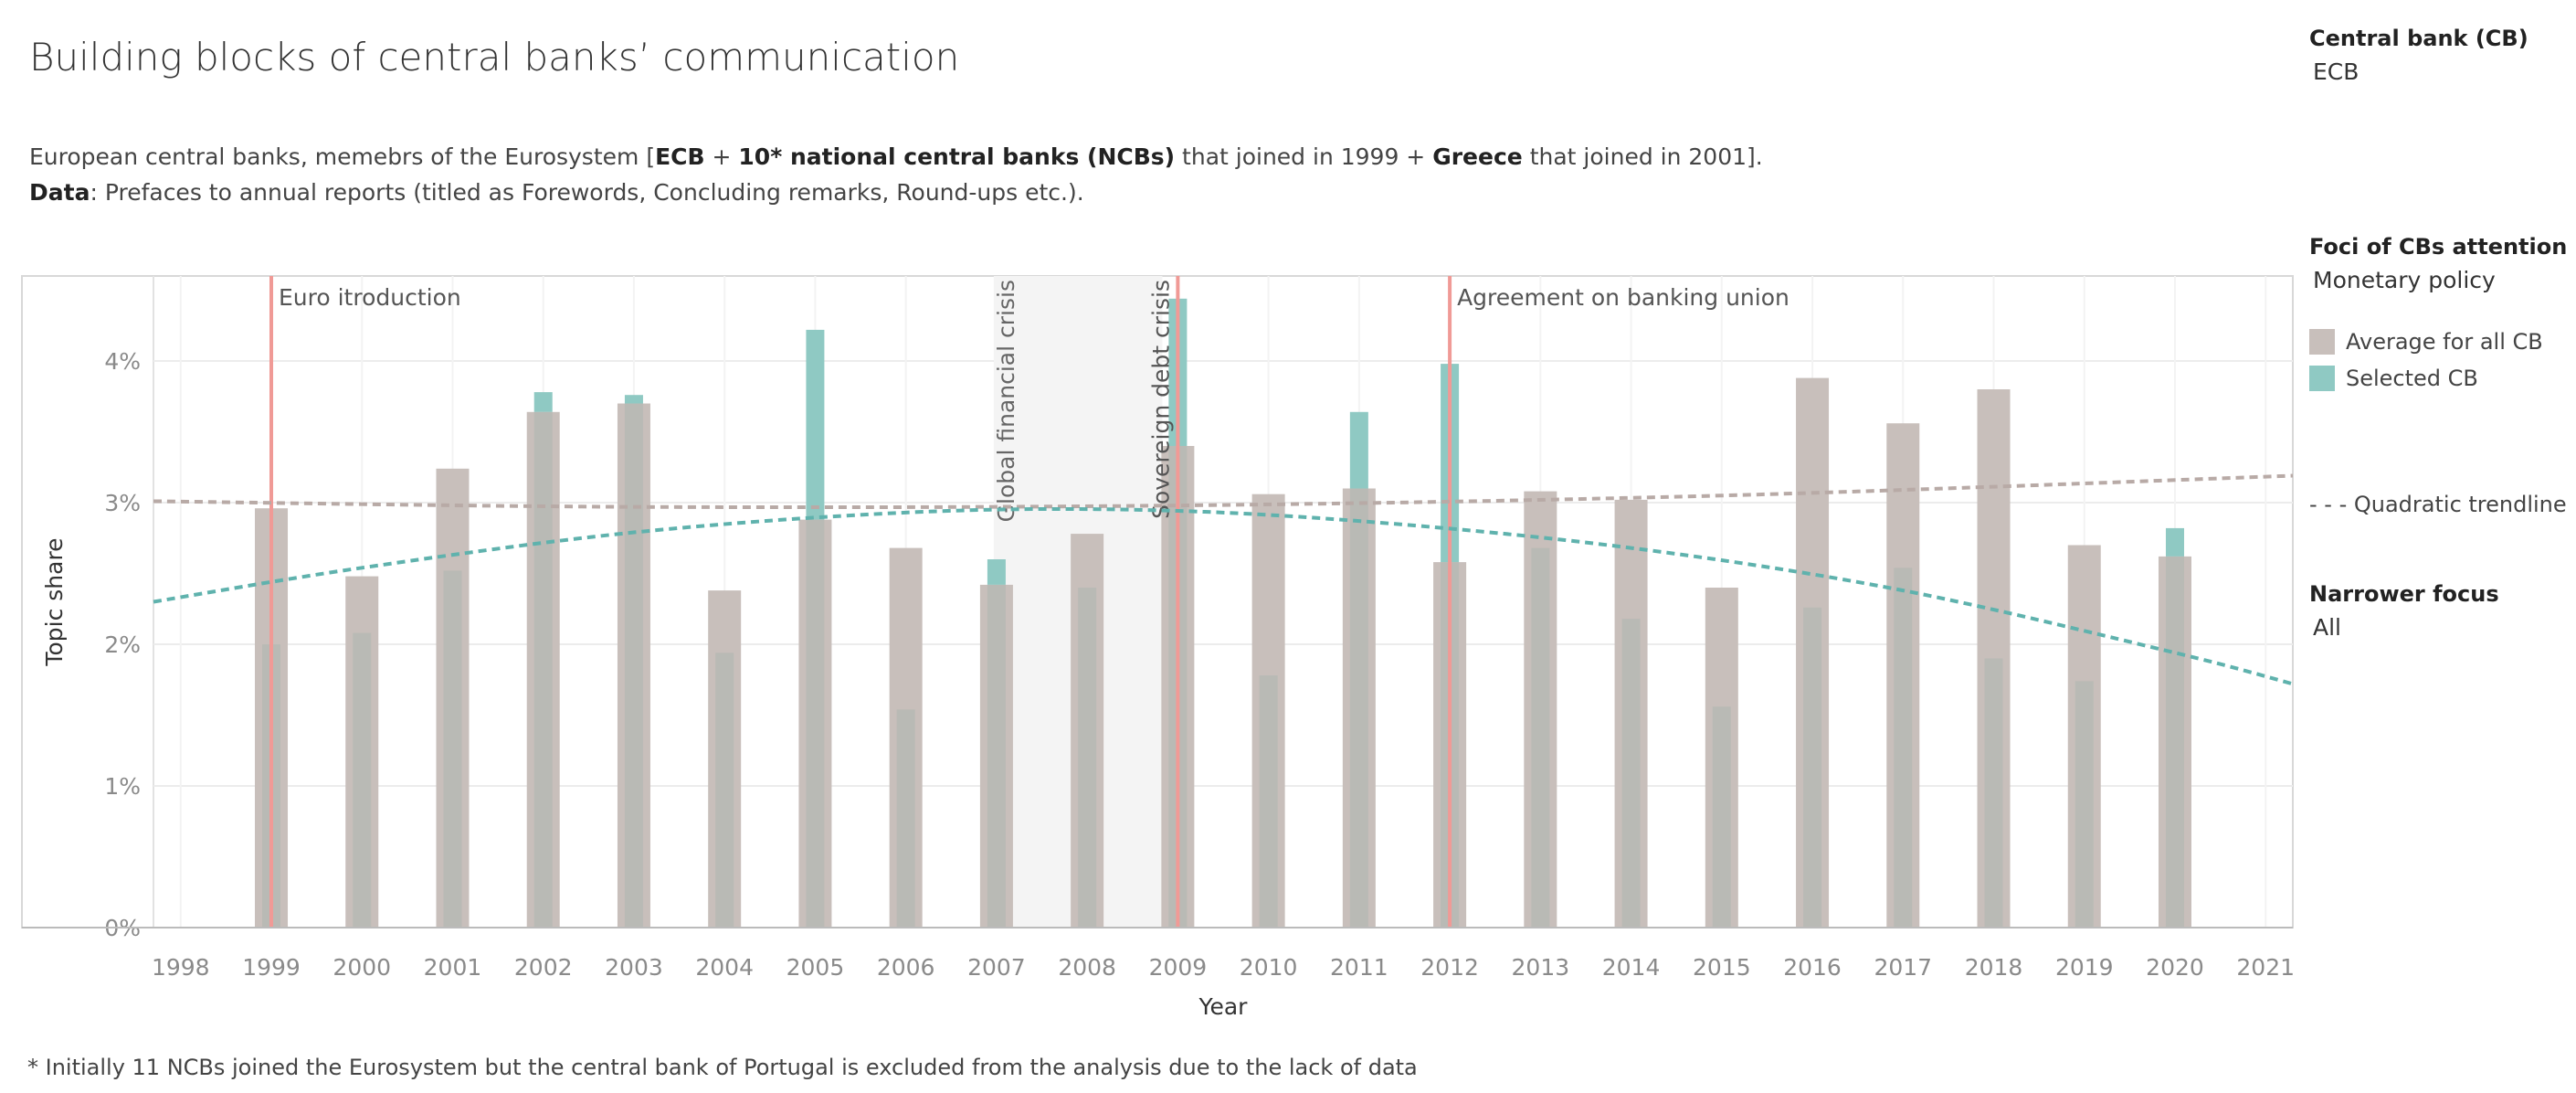 The height and width of the screenshot is (1093, 2576). What do you see at coordinates (1359, 967) in the screenshot?
I see `x-tick-label: 2011` at bounding box center [1359, 967].